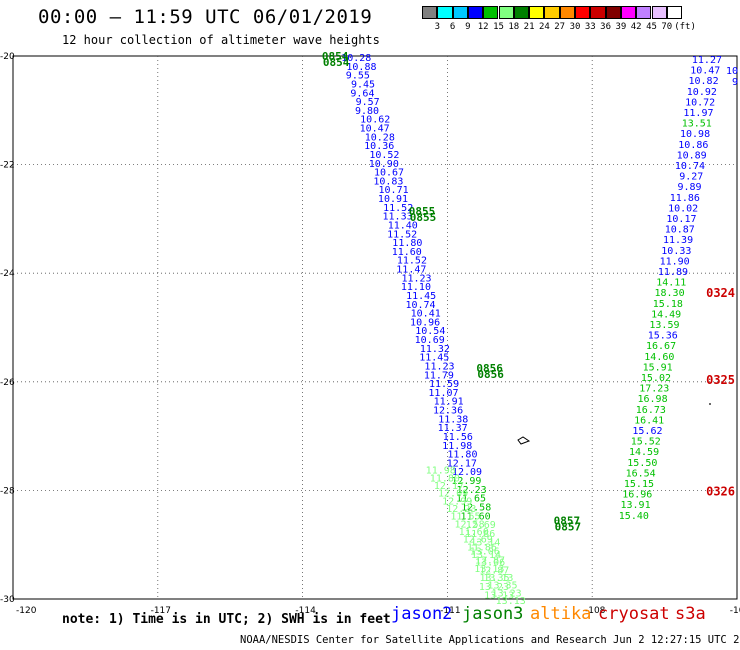  What do you see at coordinates (453, 419) in the screenshot?
I see `track-value: 11.38` at bounding box center [453, 419].